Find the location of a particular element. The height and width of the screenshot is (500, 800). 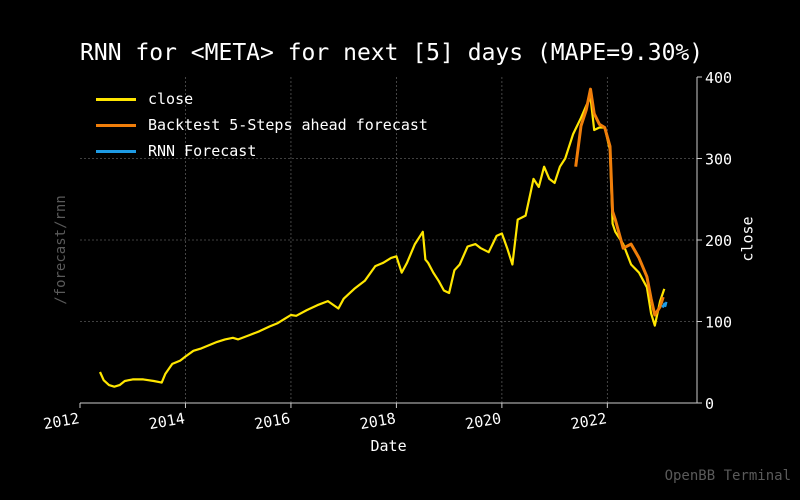

x-tick-label: 2014 is located at coordinates (166, 421).